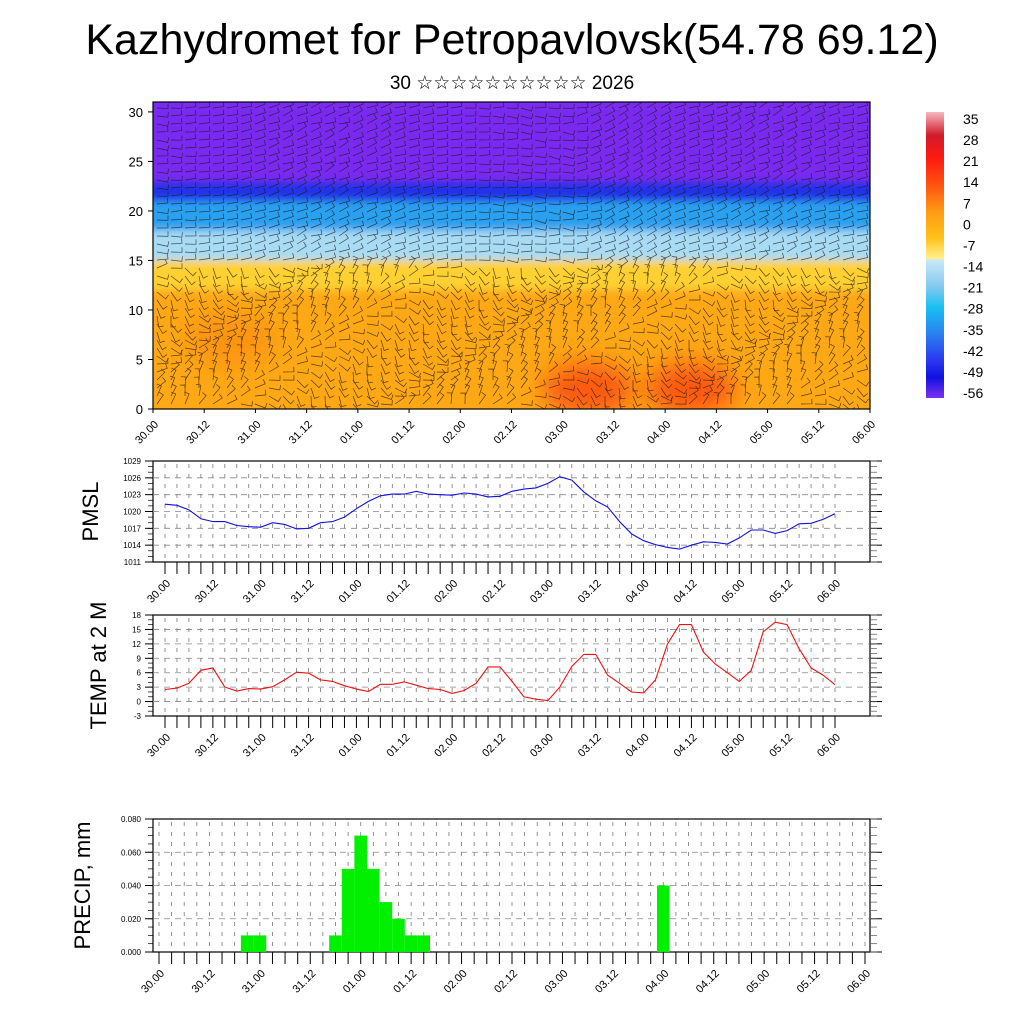 The image size is (1024, 1024). What do you see at coordinates (686, 592) in the screenshot?
I see `x-tick-label: 04.12` at bounding box center [686, 592].